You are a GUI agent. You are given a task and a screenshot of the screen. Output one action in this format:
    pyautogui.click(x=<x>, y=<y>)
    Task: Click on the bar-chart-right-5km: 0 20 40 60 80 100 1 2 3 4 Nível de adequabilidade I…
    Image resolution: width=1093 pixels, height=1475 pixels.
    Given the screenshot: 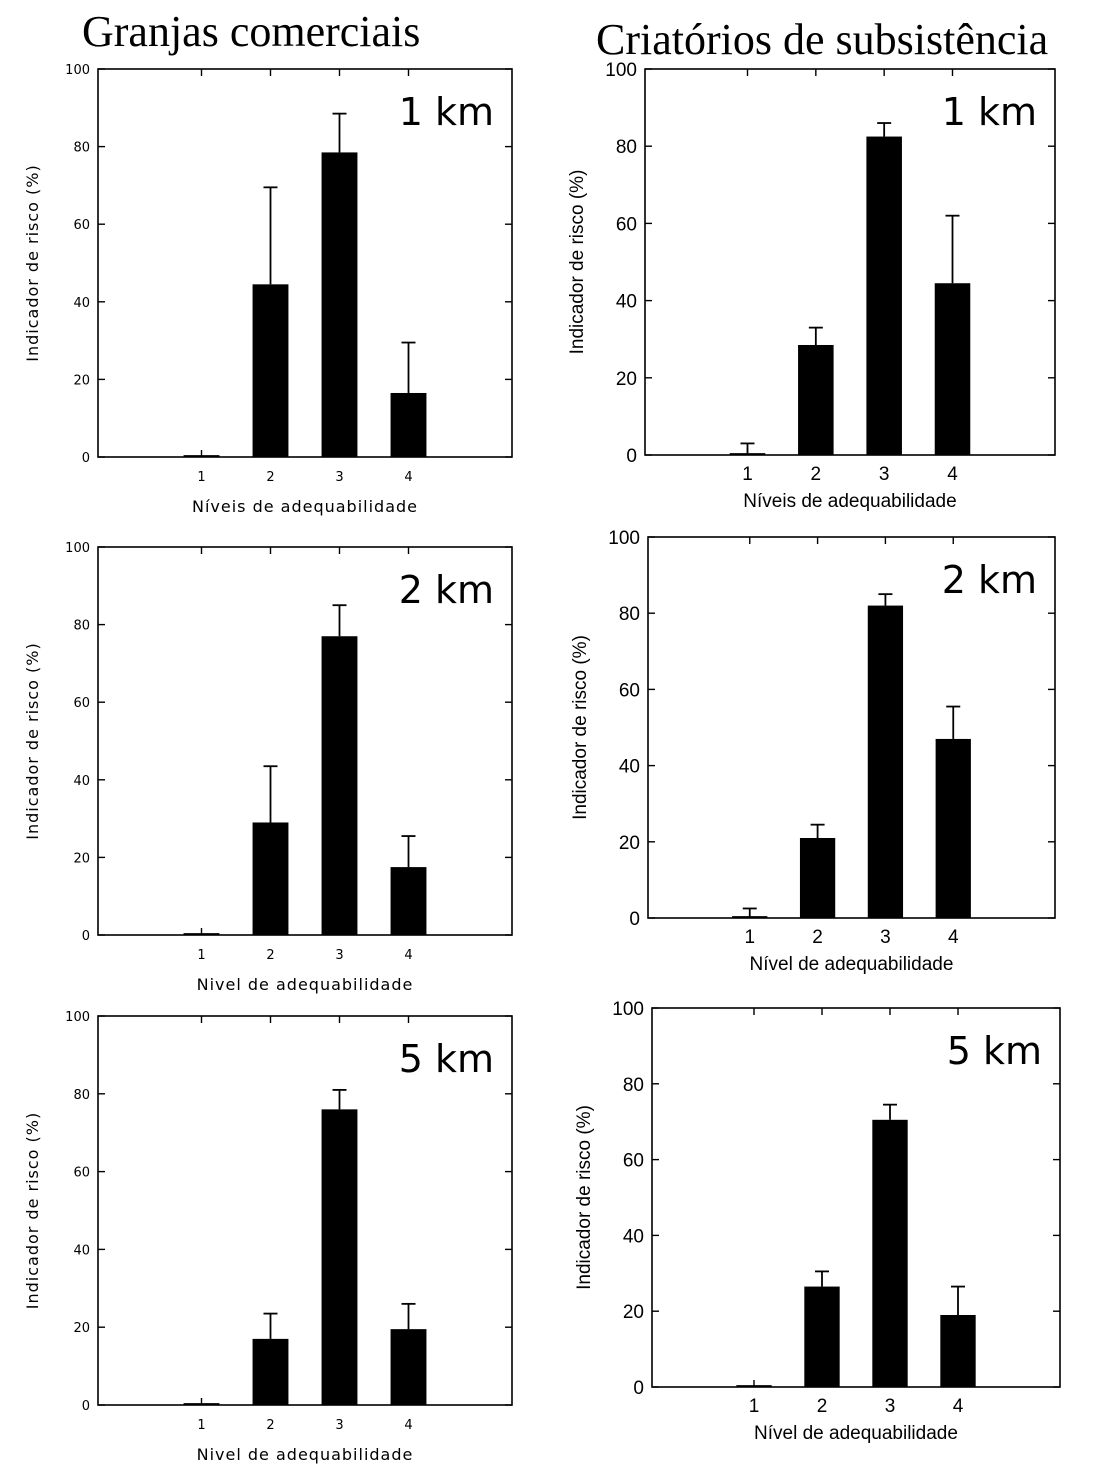 What is the action you would take?
    pyautogui.click(x=817, y=1221)
    